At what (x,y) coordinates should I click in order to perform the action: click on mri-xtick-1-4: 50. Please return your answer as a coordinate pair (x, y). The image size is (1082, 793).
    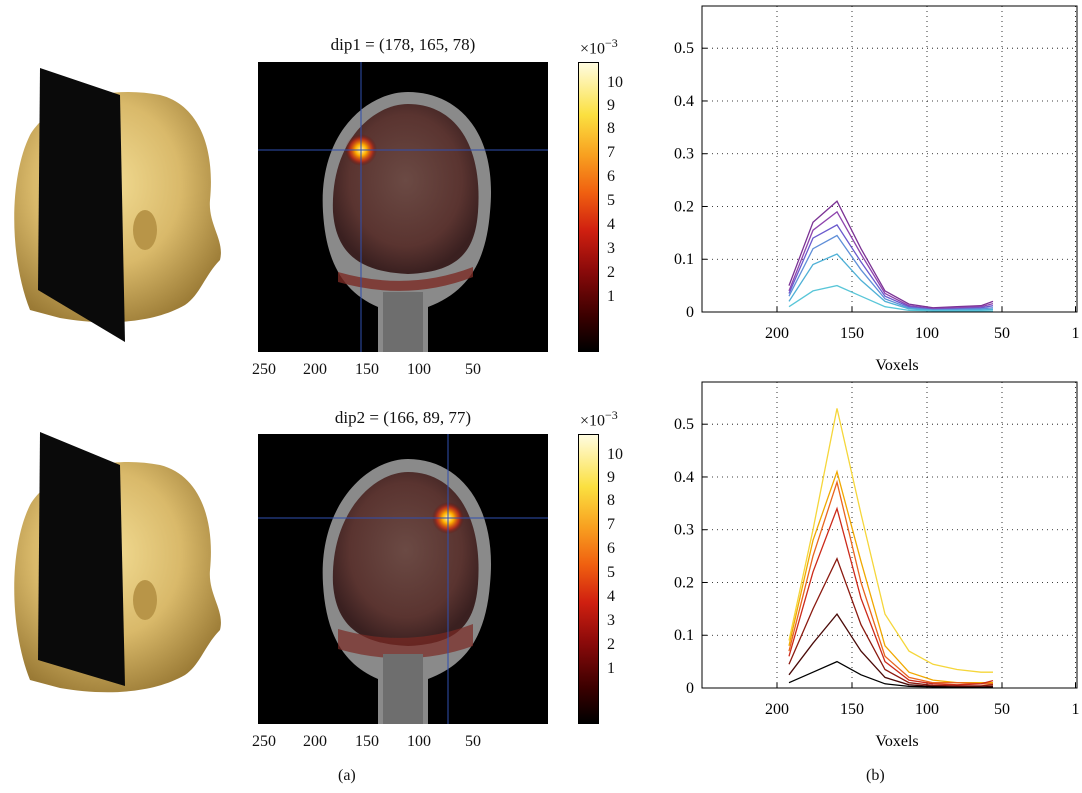
    Looking at the image, I should click on (473, 369).